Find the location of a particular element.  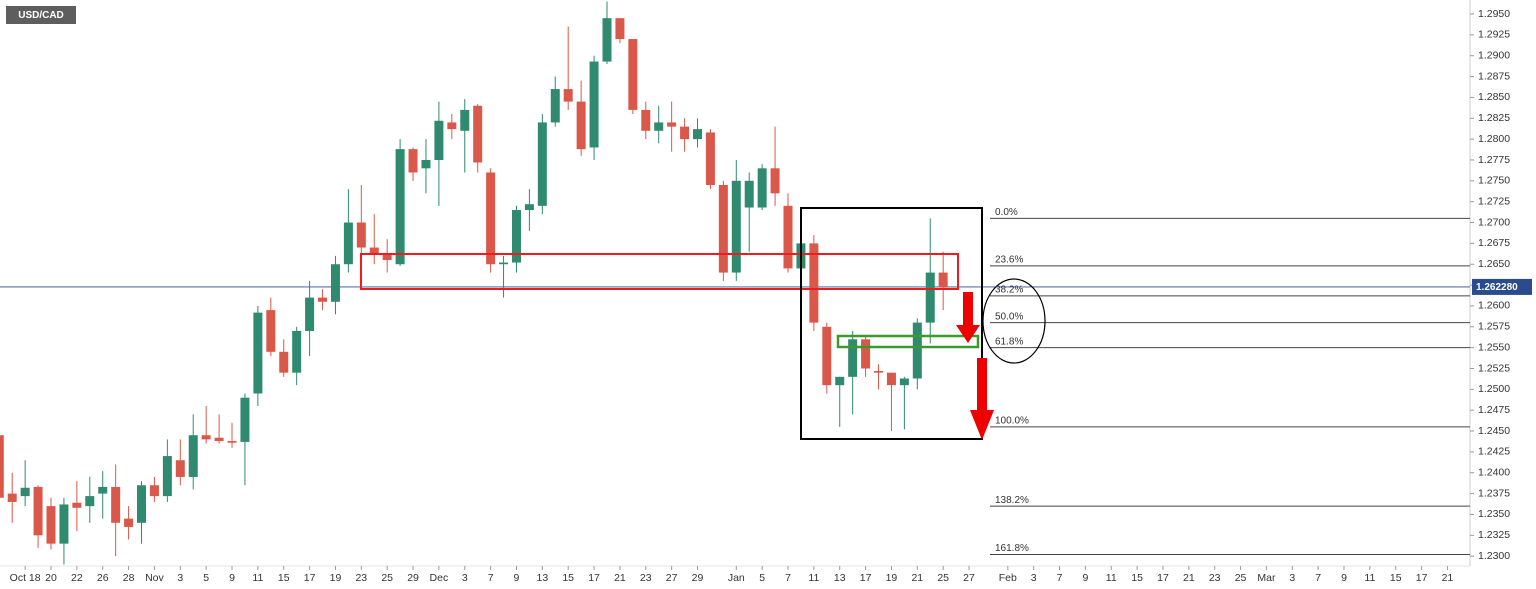

fib-label: 61.8% is located at coordinates (1009, 341).